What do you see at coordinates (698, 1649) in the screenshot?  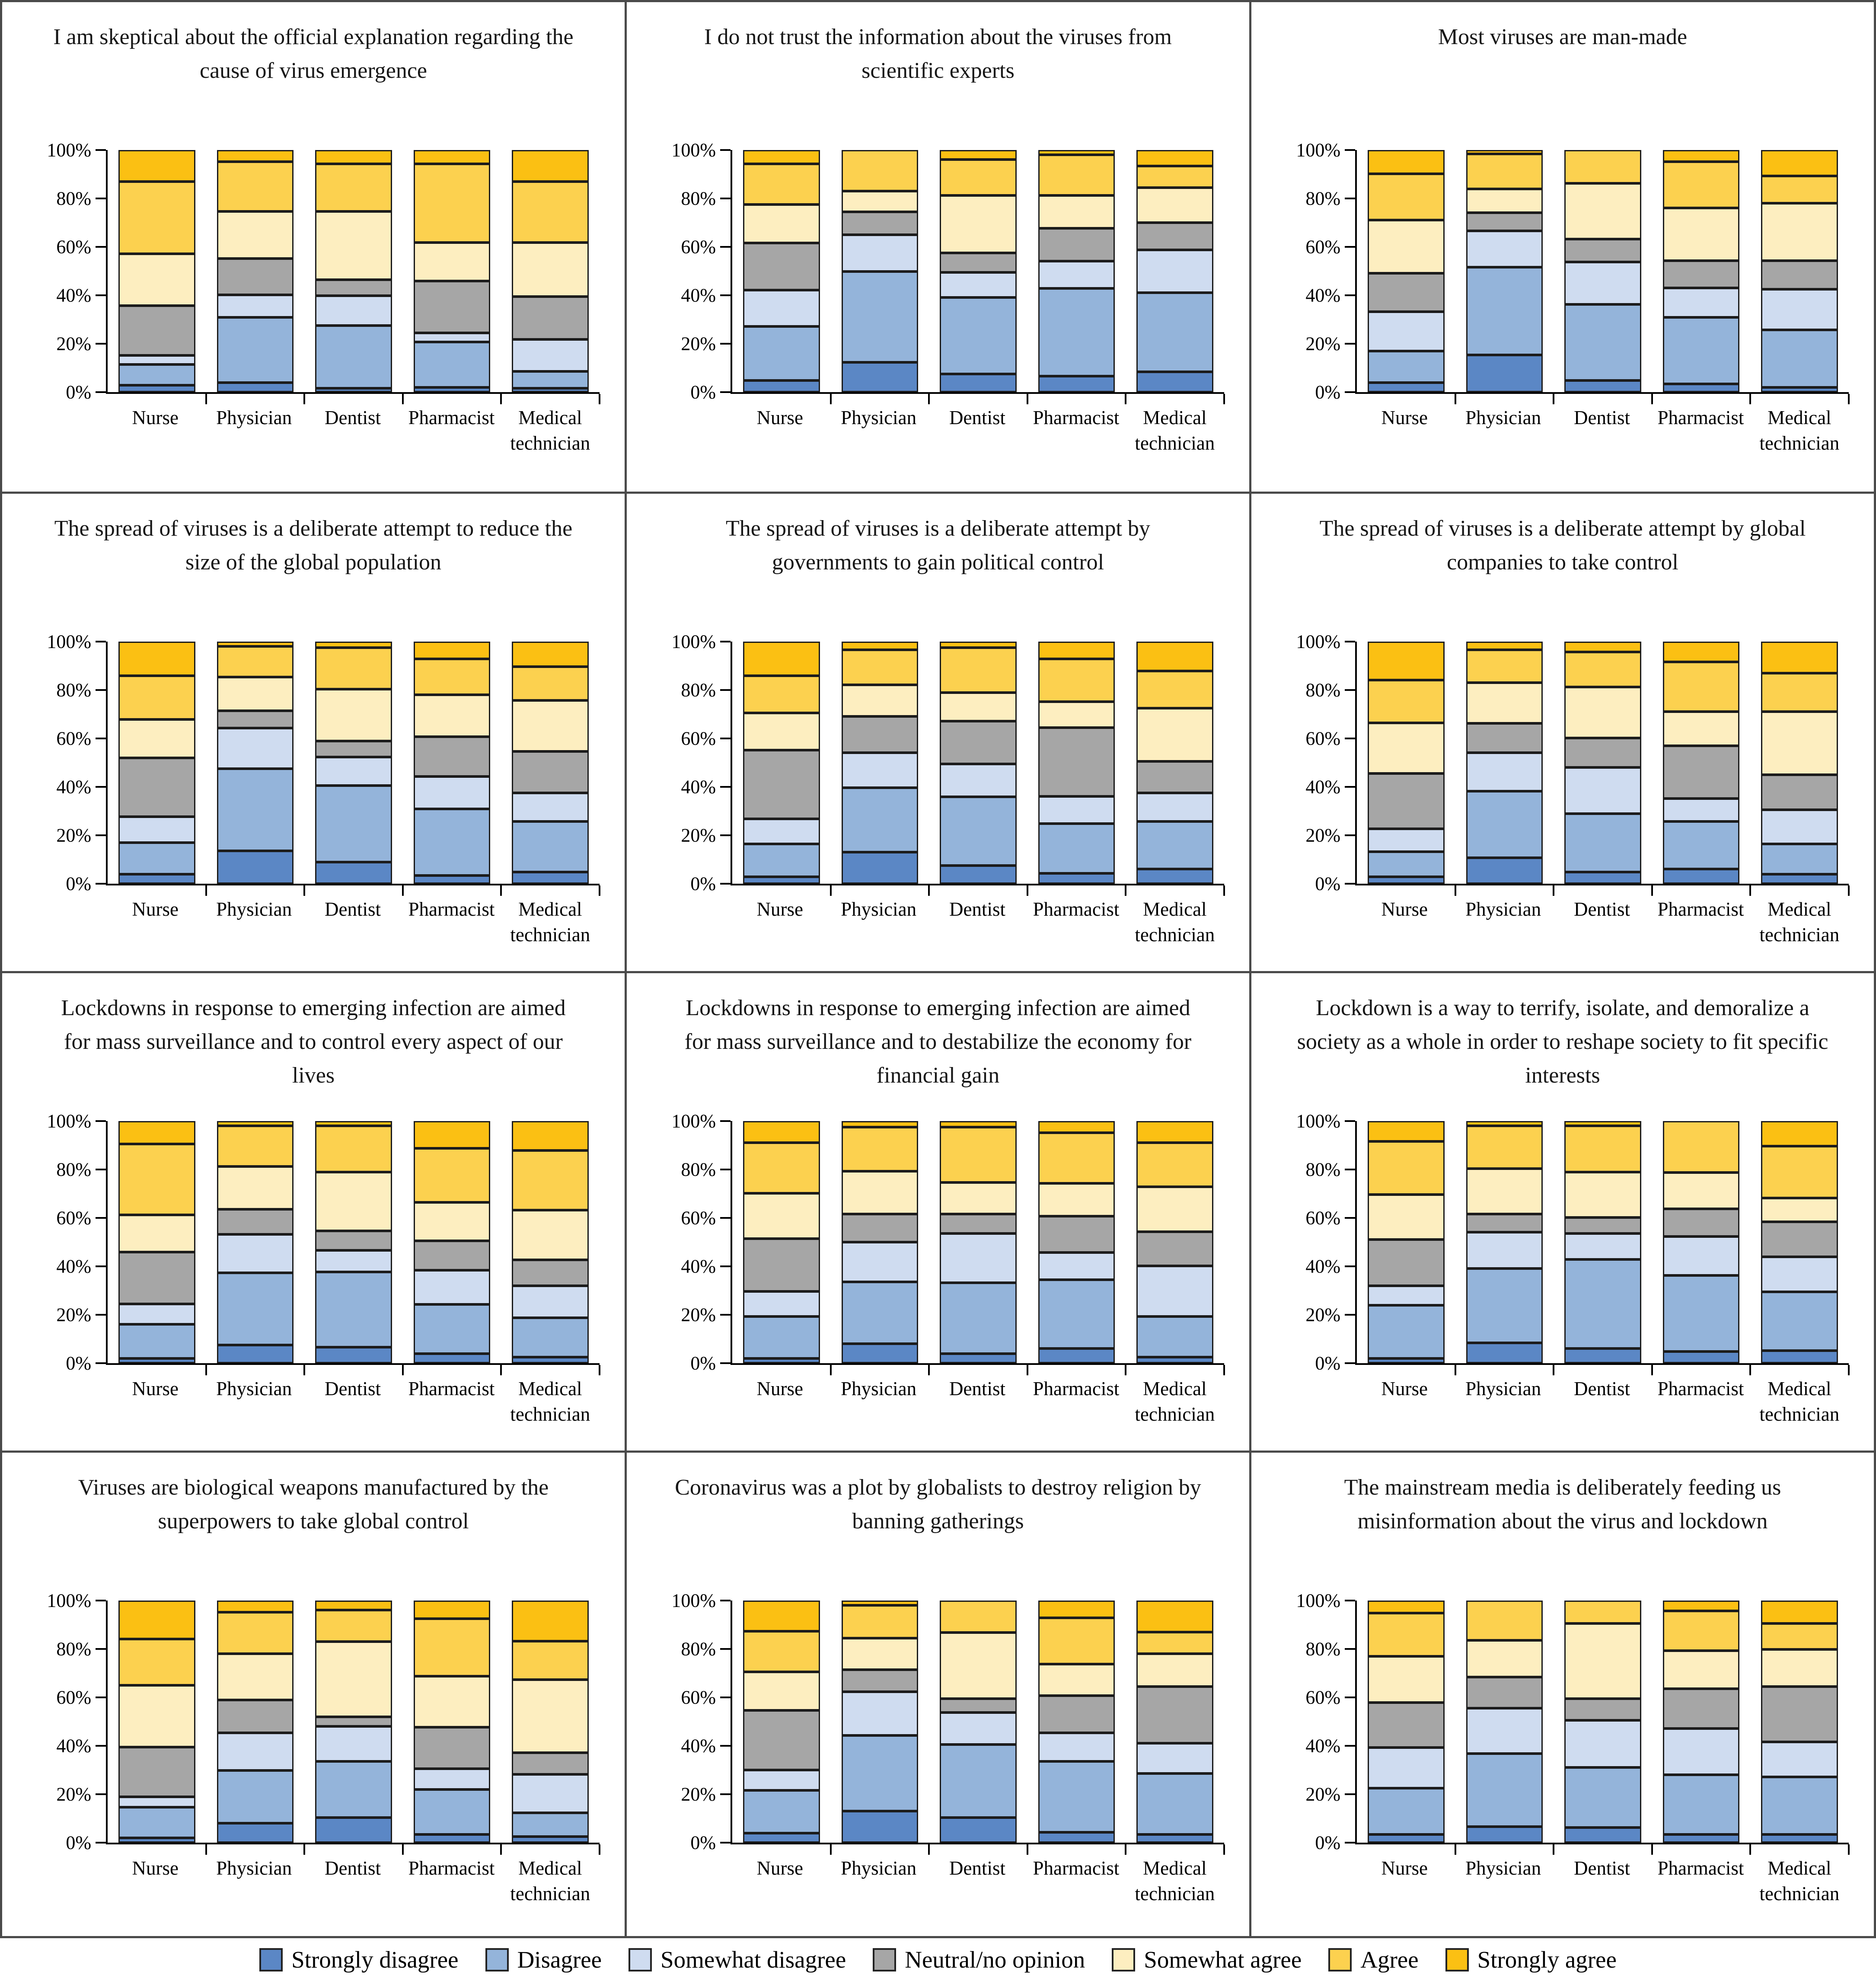 I see `y-tick-label: 80%` at bounding box center [698, 1649].